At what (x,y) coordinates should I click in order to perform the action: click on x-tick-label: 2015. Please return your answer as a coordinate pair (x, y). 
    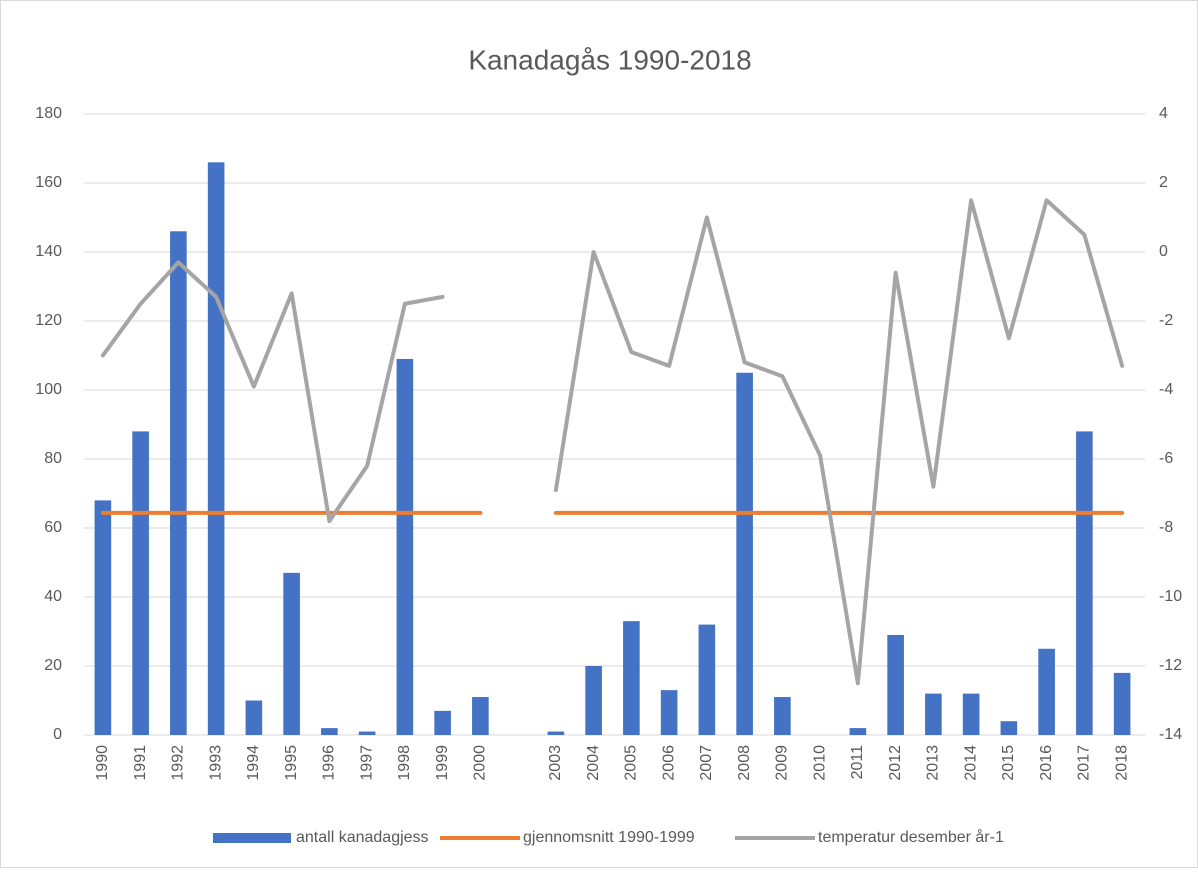
    Looking at the image, I should click on (1008, 763).